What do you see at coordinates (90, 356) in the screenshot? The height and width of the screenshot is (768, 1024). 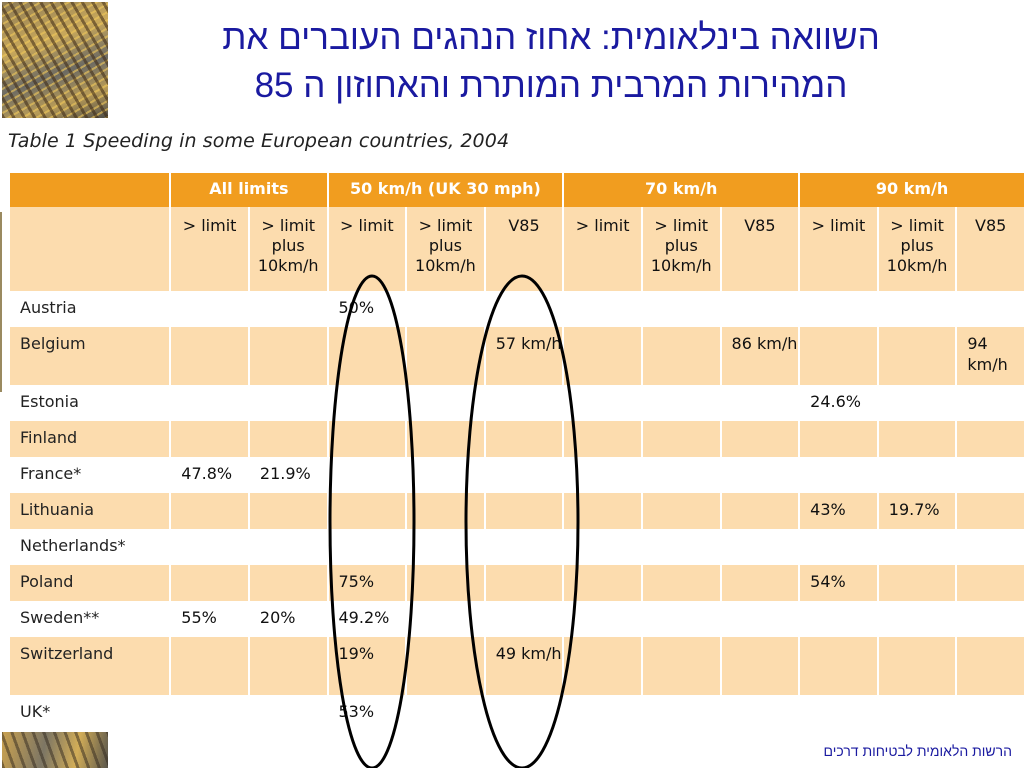 I see `country-name: Belgium` at bounding box center [90, 356].